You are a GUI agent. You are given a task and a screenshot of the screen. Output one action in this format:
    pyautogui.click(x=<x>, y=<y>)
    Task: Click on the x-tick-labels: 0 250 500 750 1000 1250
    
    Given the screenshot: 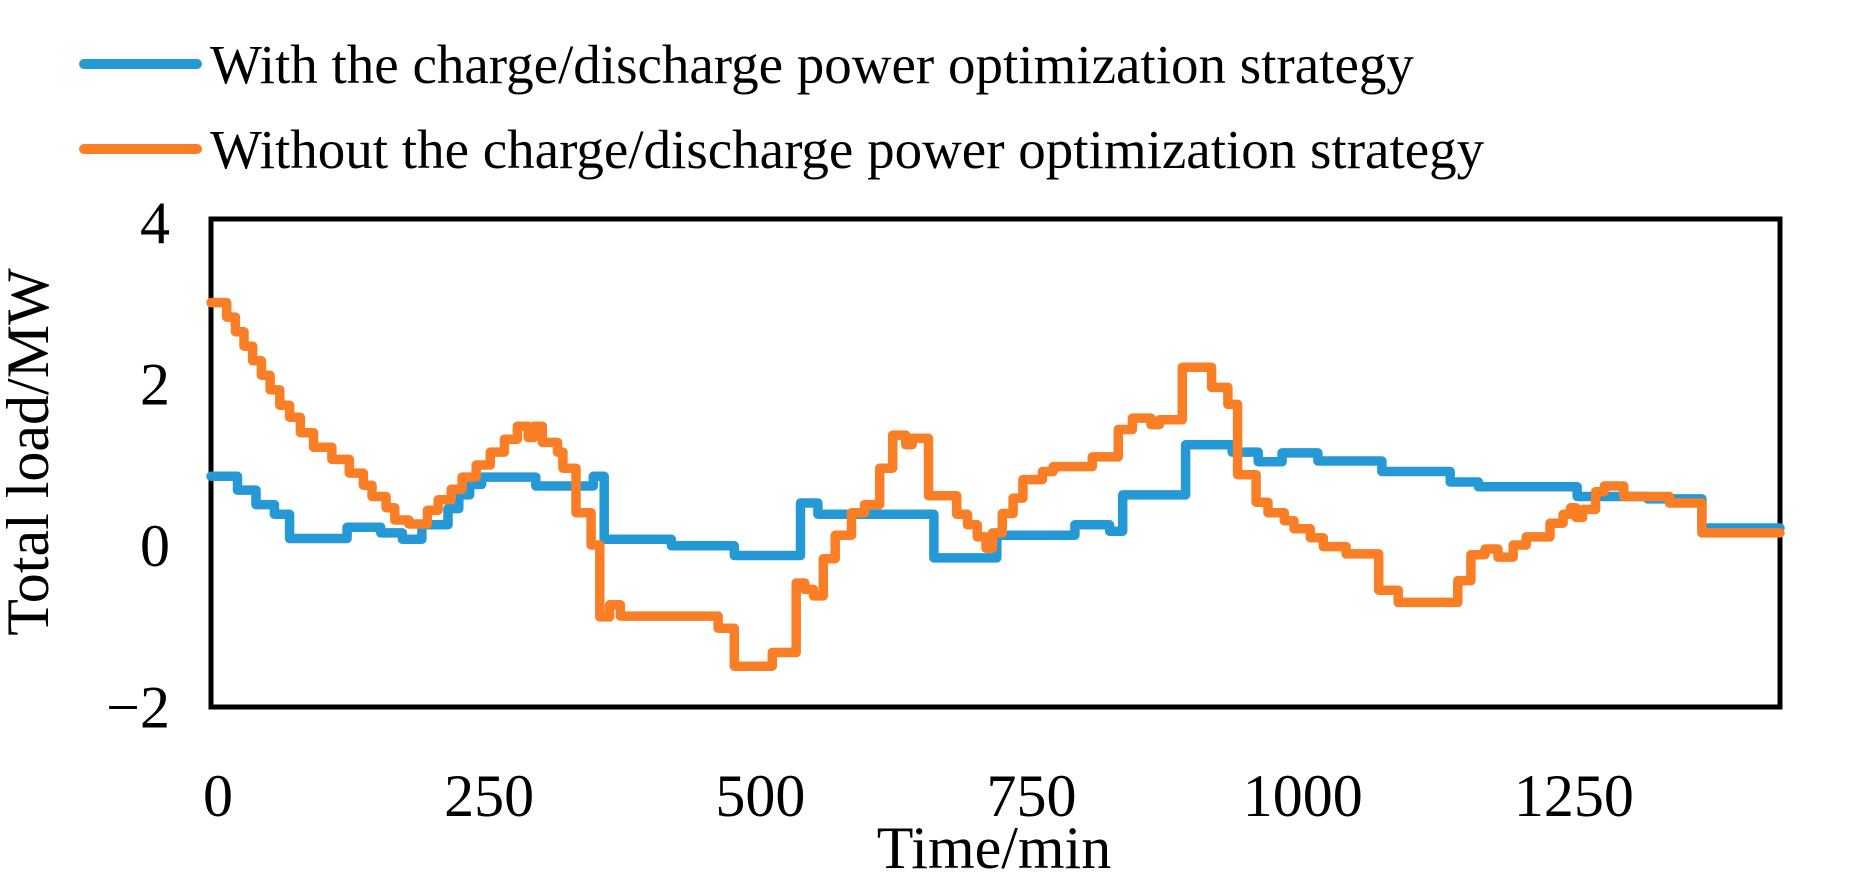 What is the action you would take?
    pyautogui.click(x=918, y=796)
    